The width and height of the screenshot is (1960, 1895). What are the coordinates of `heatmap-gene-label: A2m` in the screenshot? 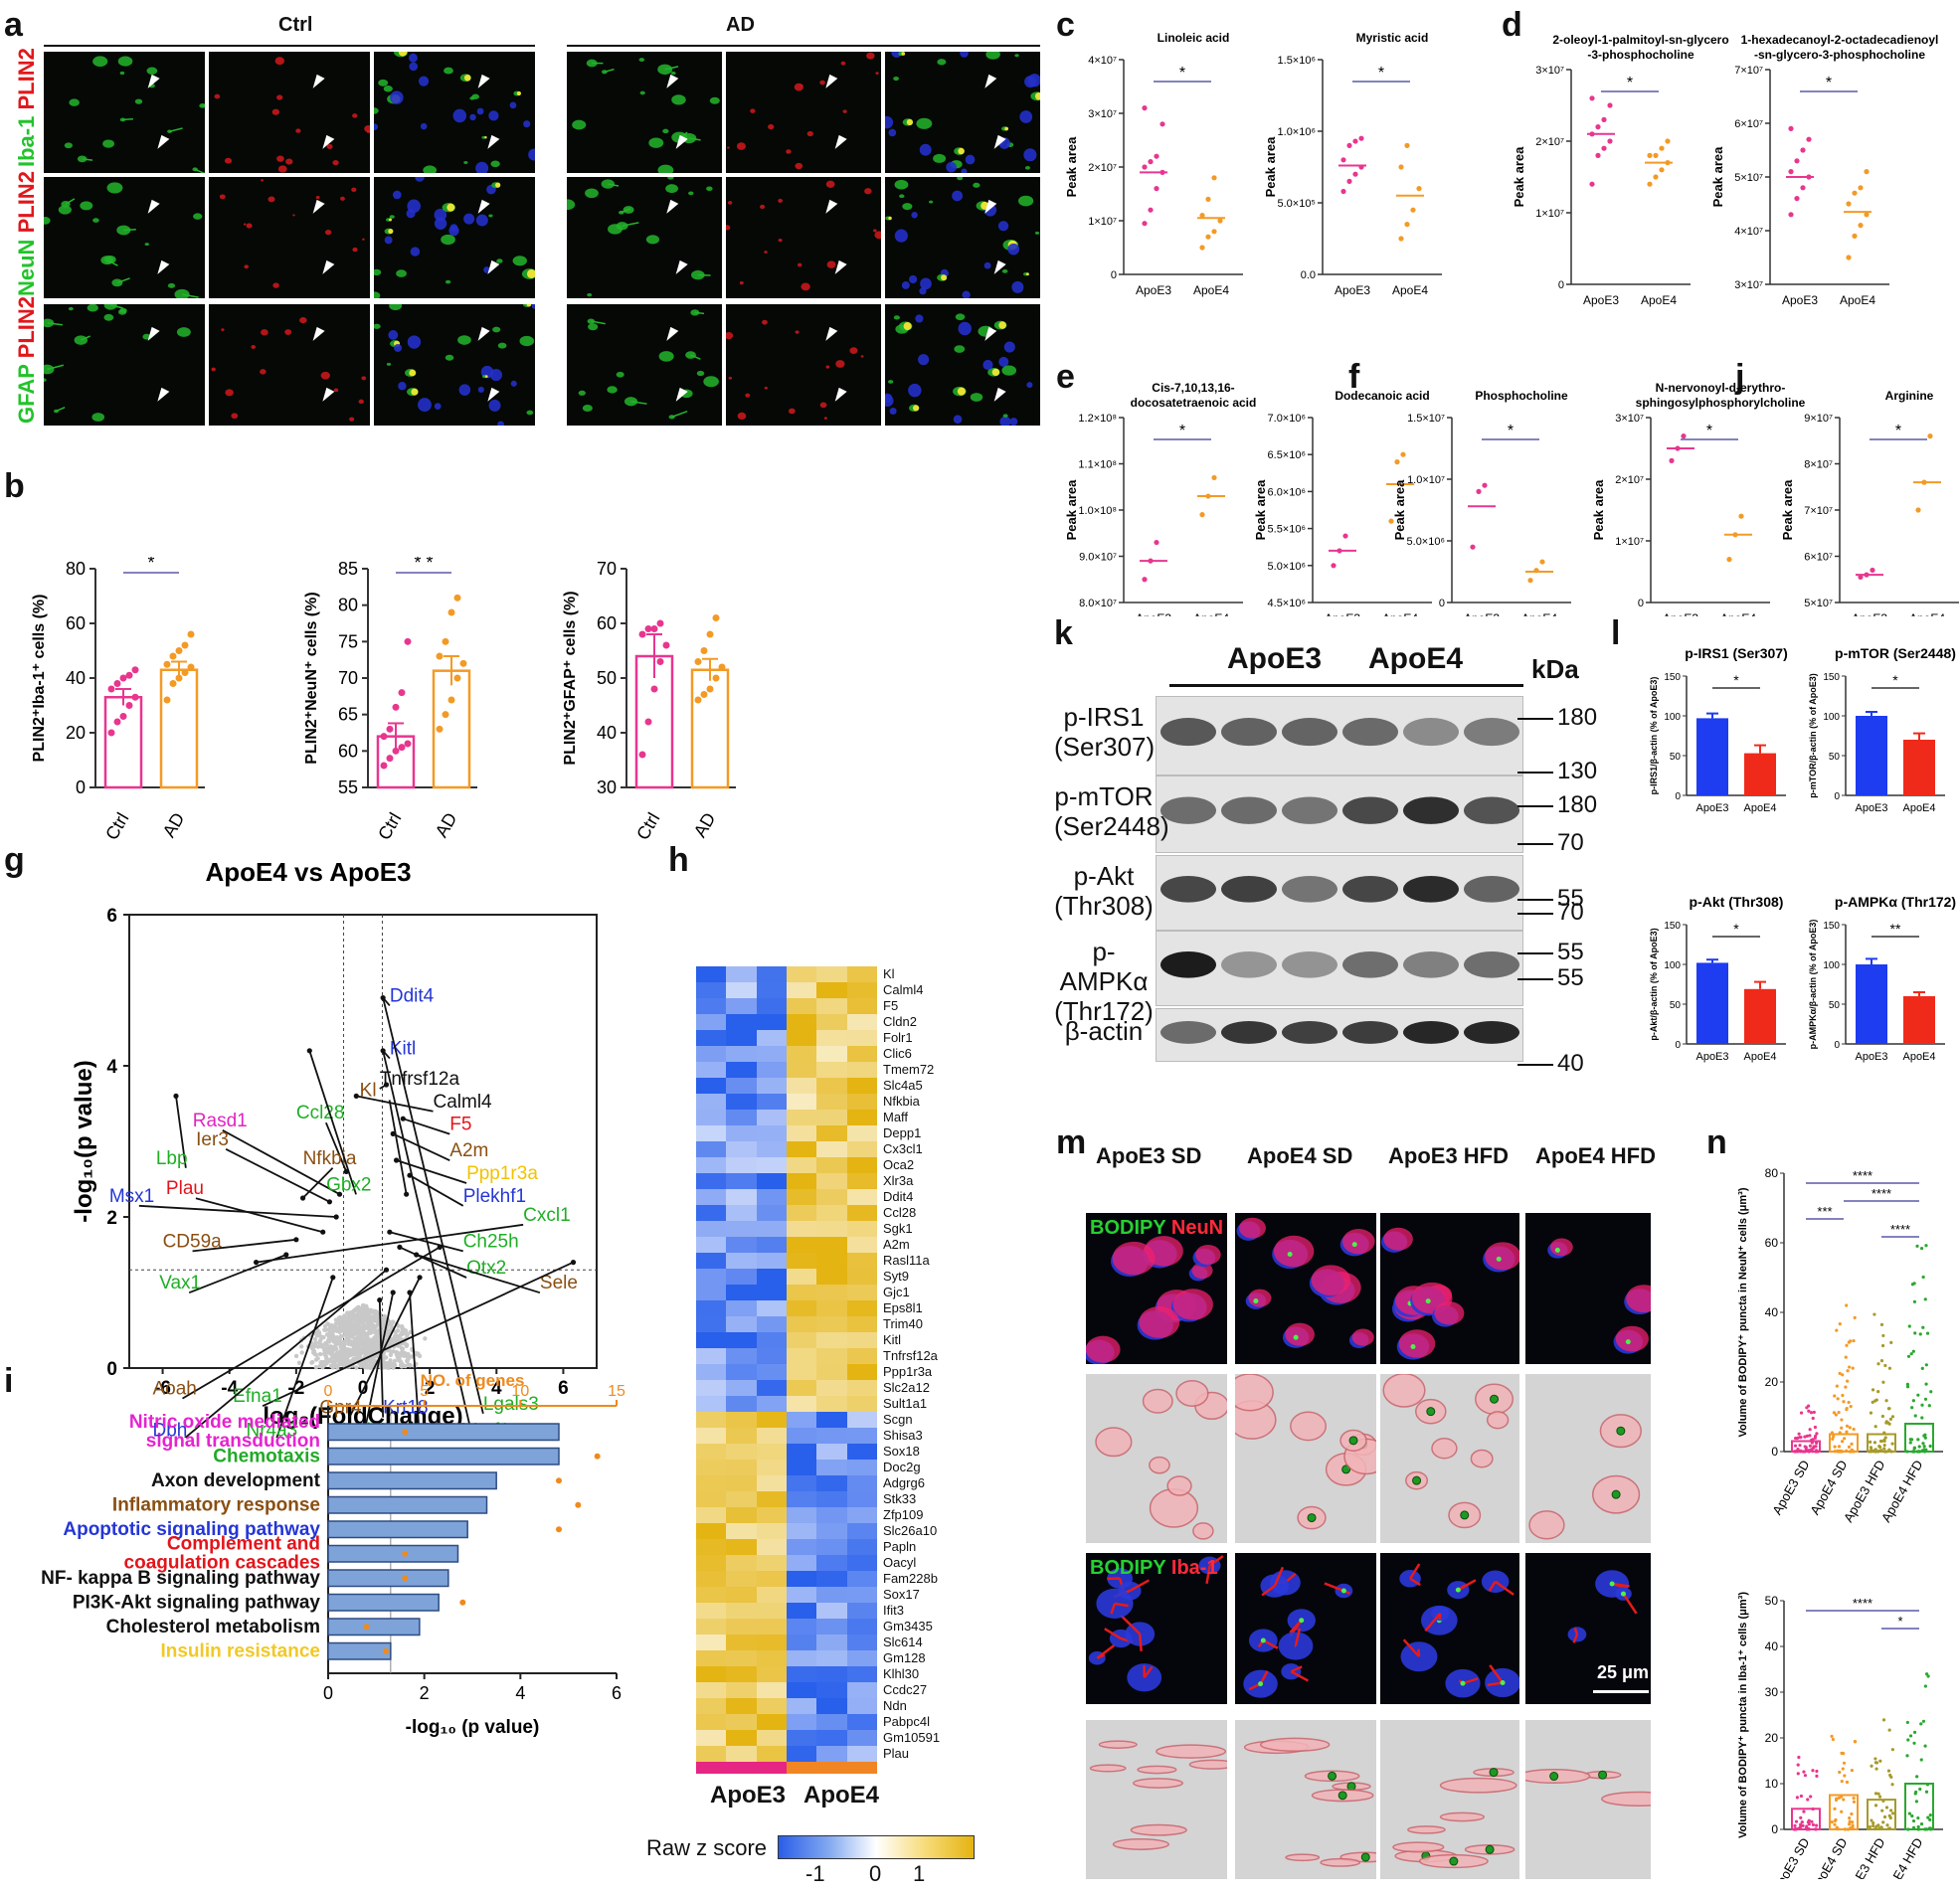 It's located at (896, 1244).